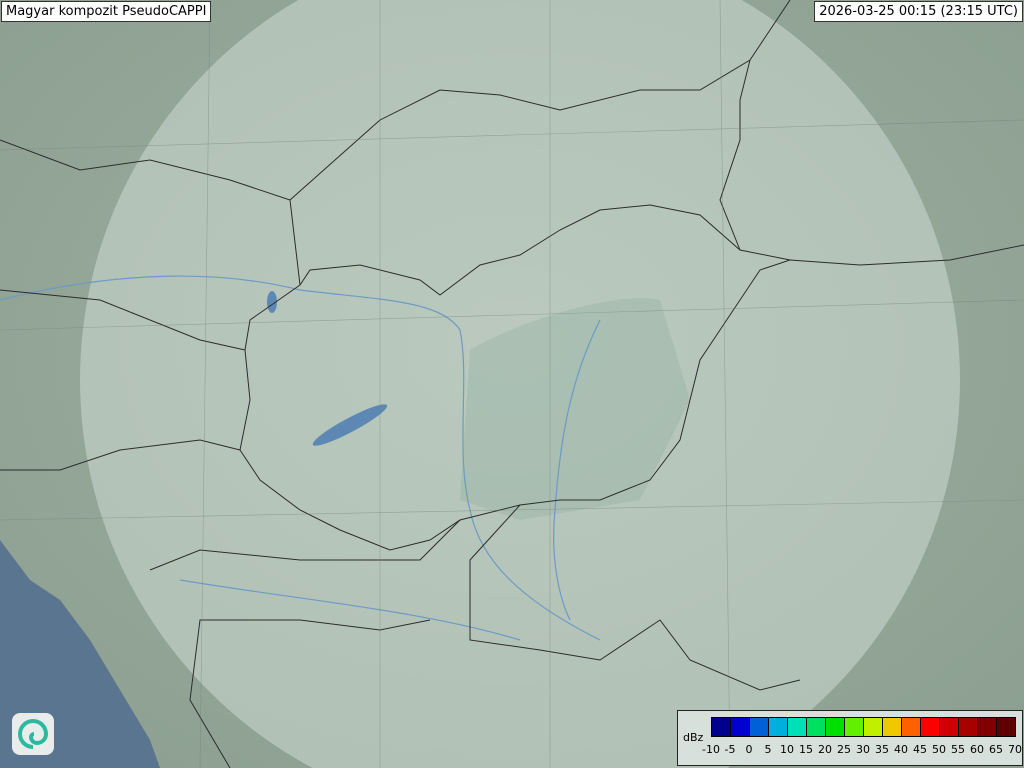  I want to click on legend-tick-label: 45, so click(920, 749).